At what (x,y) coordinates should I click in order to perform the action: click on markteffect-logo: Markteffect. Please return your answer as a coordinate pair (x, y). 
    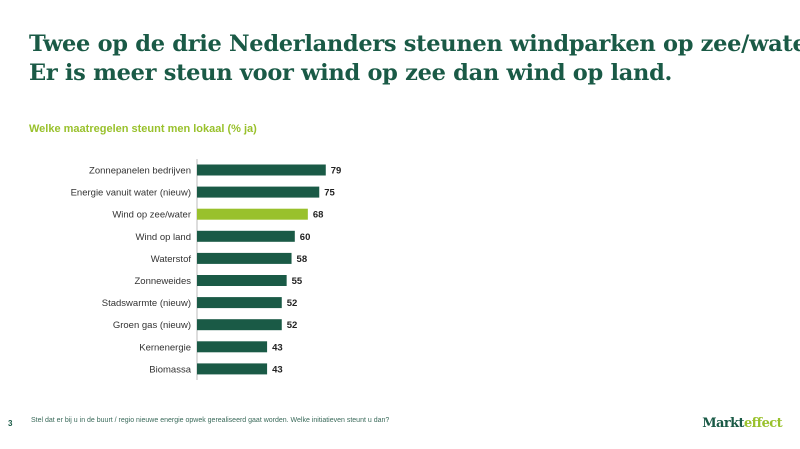
    Looking at the image, I should click on (742, 423).